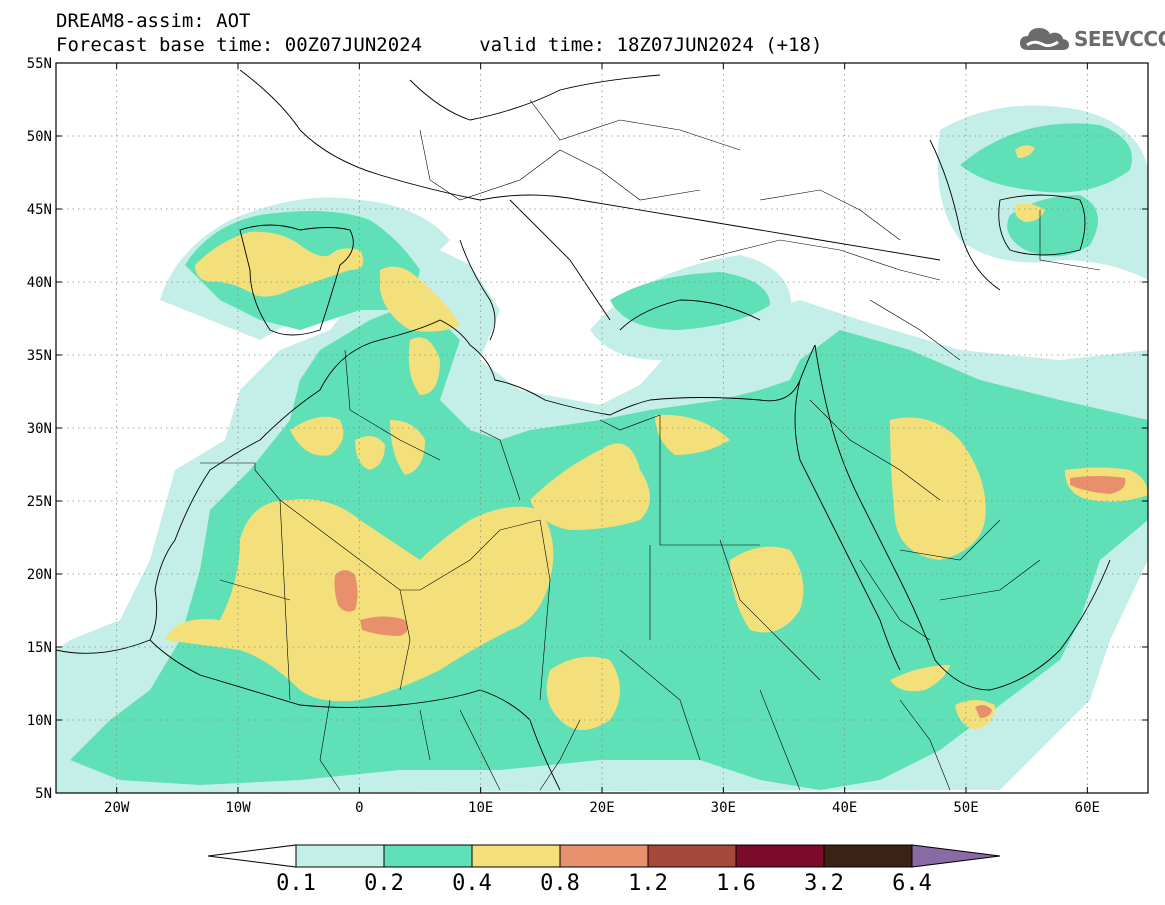 Image resolution: width=1165 pixels, height=905 pixels. Describe the element at coordinates (1044, 39) in the screenshot. I see `cloud-icon` at that location.